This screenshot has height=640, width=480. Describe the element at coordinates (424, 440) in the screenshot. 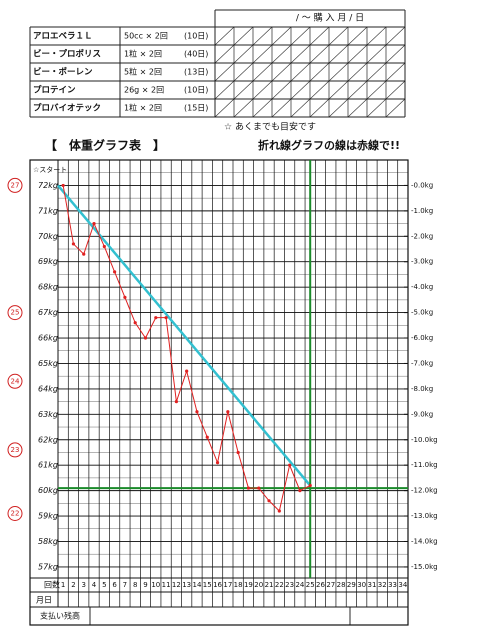

I see `y2-tick-label: -10.0kg` at that location.